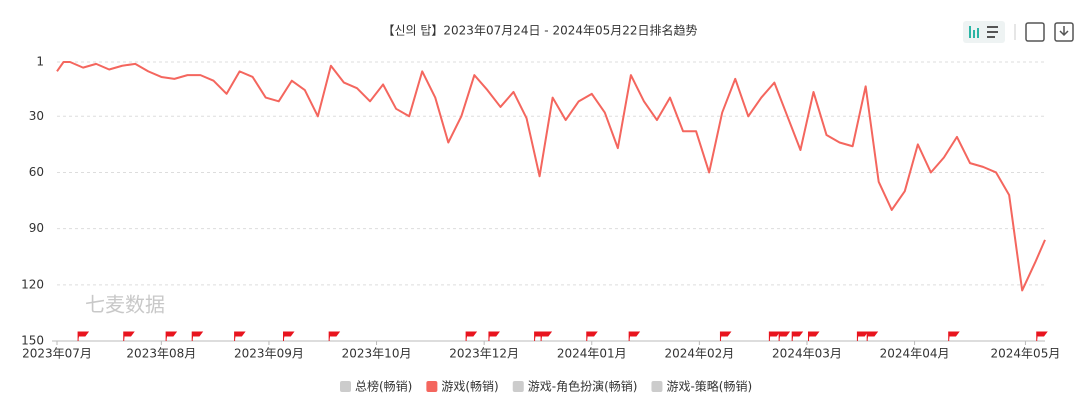 The height and width of the screenshot is (413, 1080). What do you see at coordinates (32, 341) in the screenshot?
I see `y-tick-label: 150` at bounding box center [32, 341].